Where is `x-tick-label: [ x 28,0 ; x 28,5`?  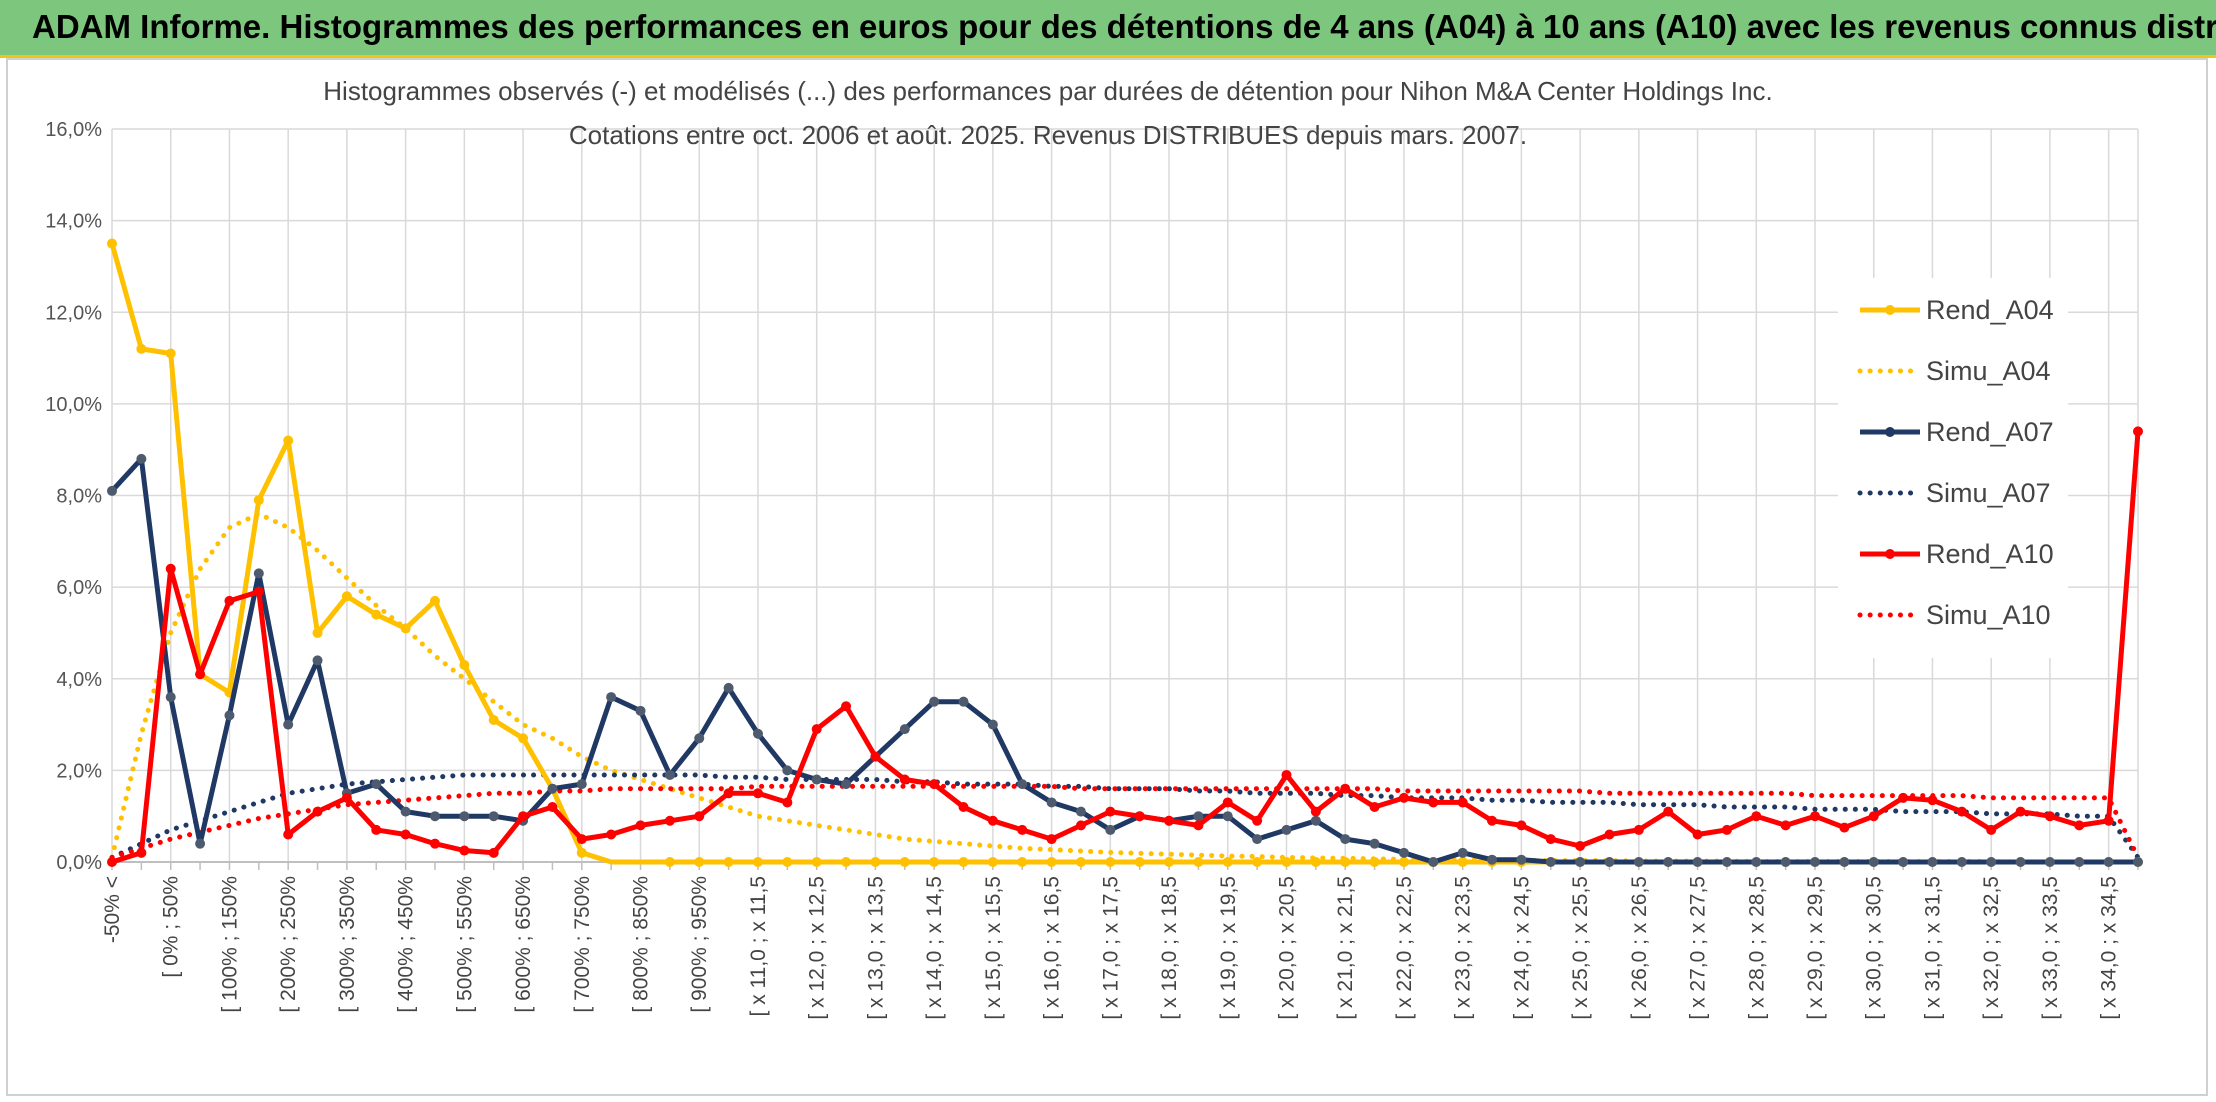
x-tick-label: [ x 28,0 ; x 28,5 is located at coordinates (1756, 948).